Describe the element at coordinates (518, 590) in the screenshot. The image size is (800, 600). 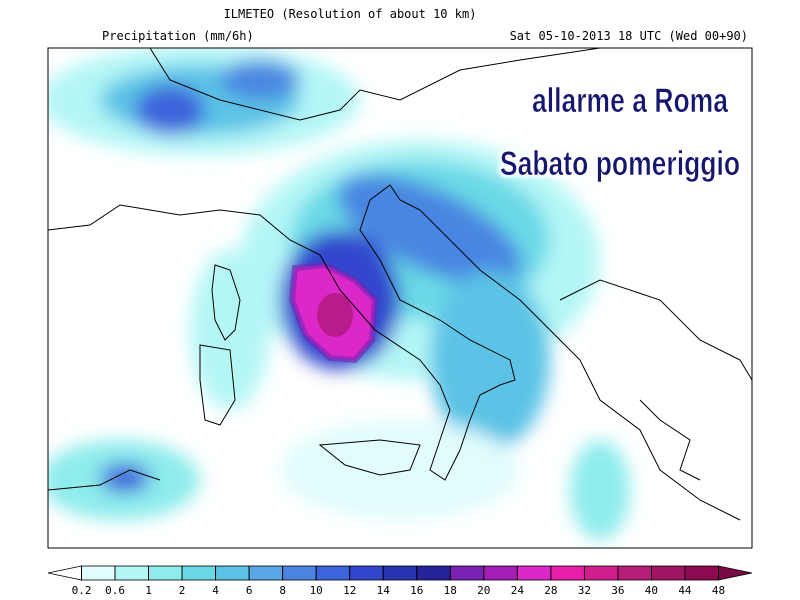
I see `colorbar-label: 24` at that location.